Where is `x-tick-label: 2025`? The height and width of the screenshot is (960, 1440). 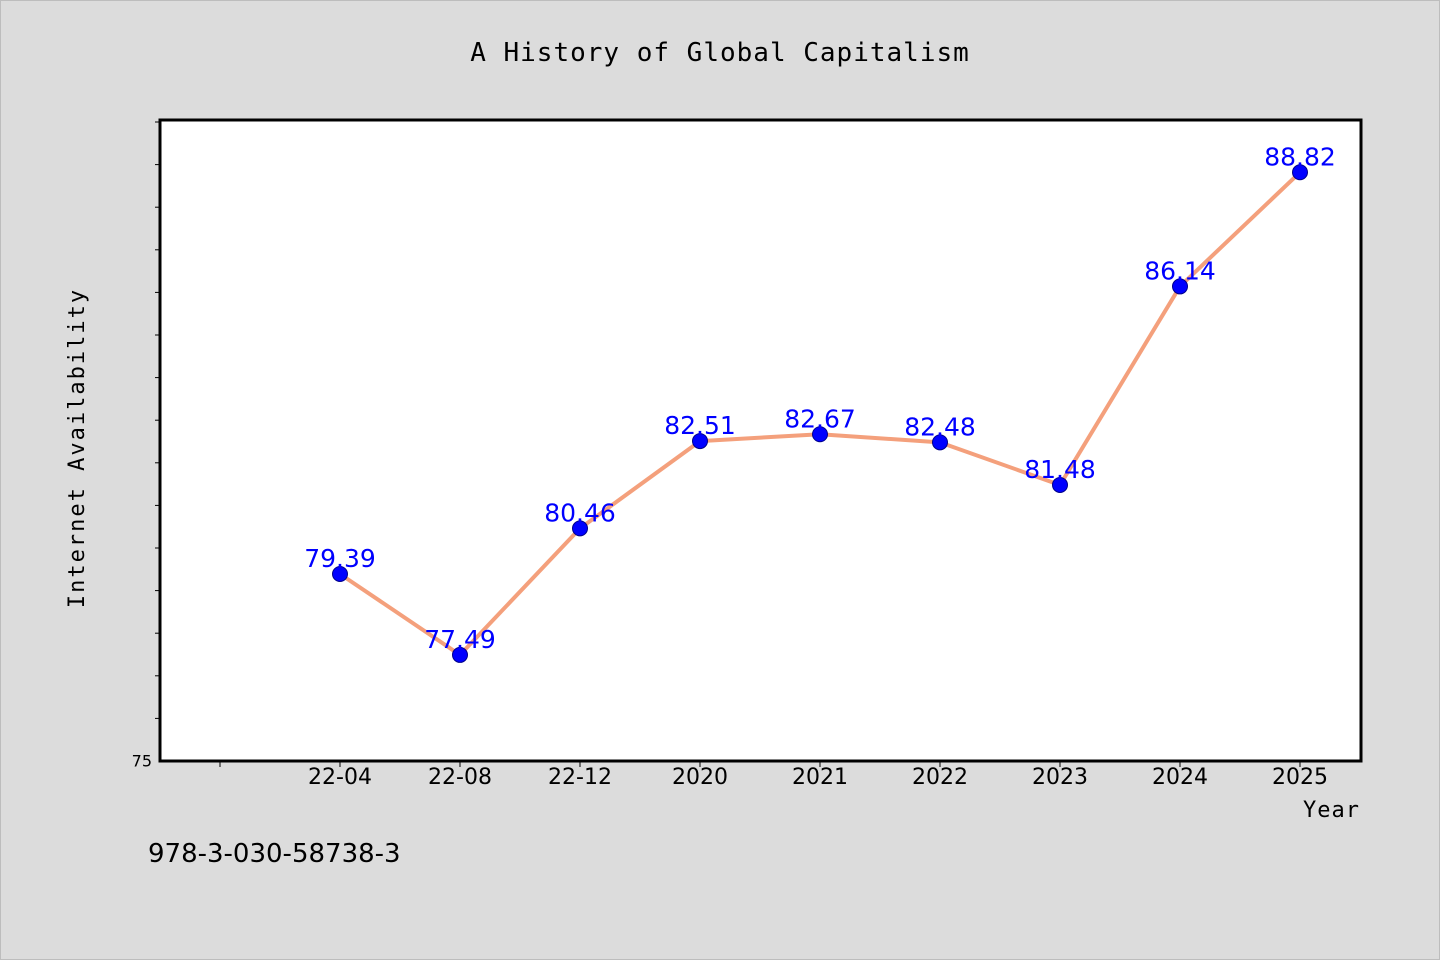
x-tick-label: 2025 is located at coordinates (1300, 777).